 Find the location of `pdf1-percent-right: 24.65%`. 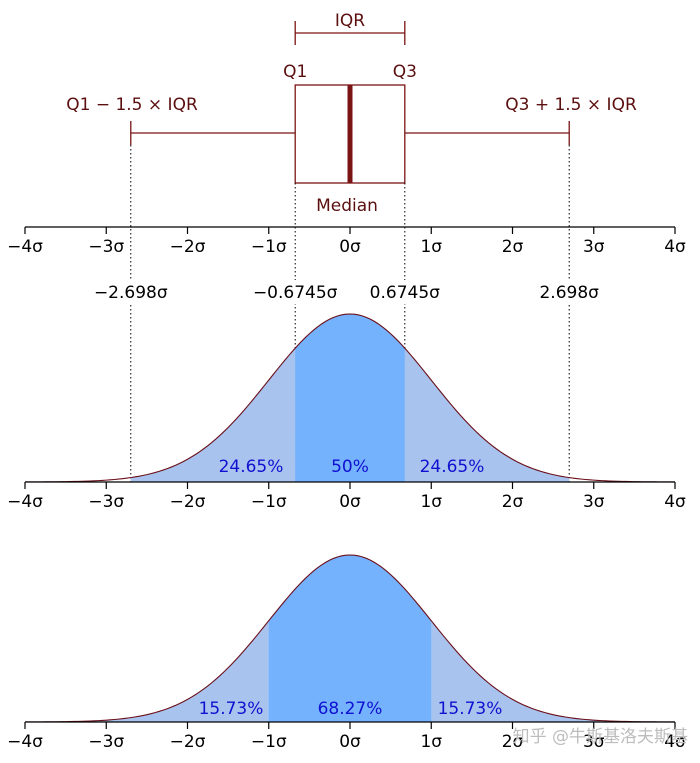

pdf1-percent-right: 24.65% is located at coordinates (452, 467).